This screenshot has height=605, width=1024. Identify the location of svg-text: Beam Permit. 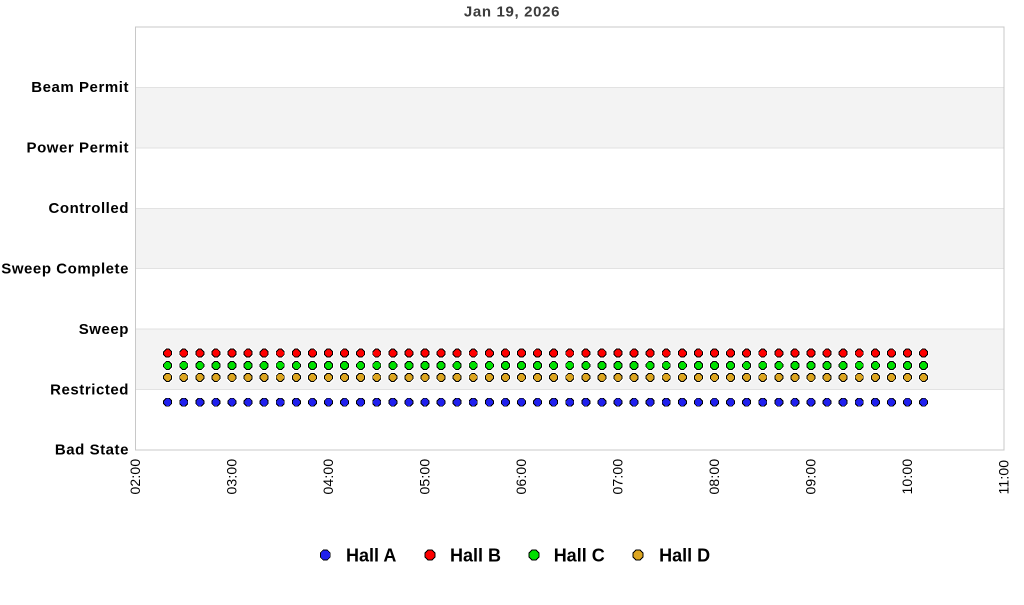
(80, 87).